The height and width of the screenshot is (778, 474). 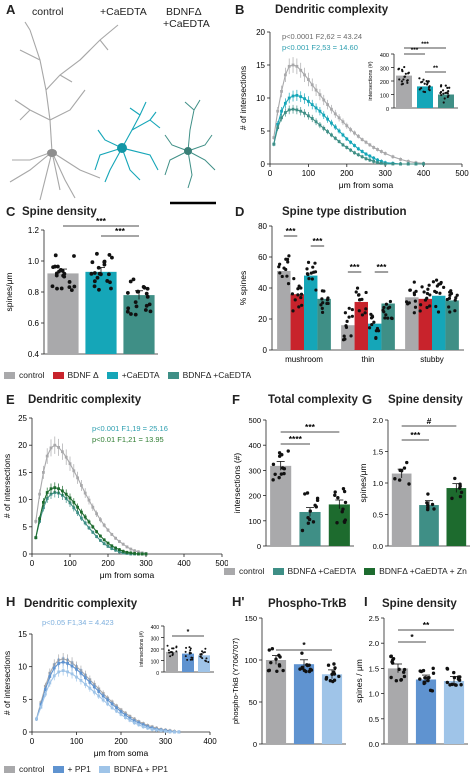 I want to click on neuron-label-control: control, so click(x=48, y=12).